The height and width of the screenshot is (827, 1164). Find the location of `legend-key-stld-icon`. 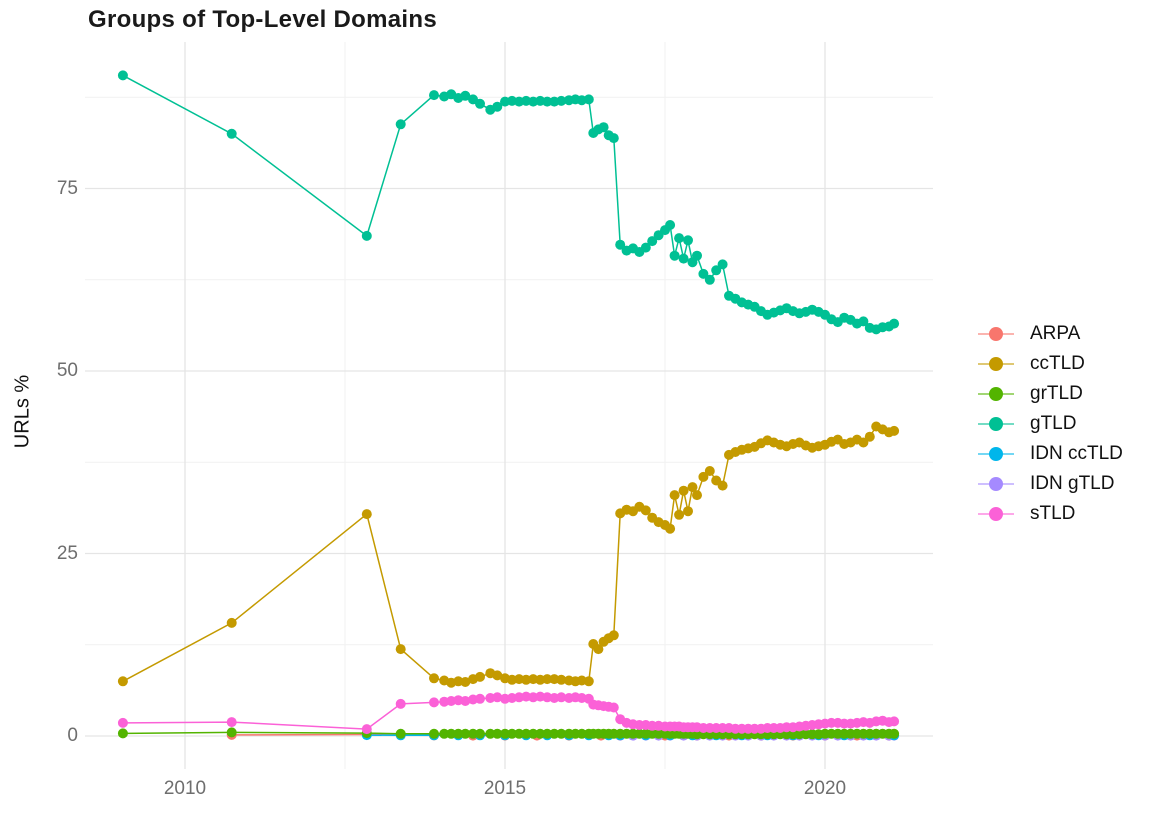

legend-key-stld-icon is located at coordinates (996, 514).